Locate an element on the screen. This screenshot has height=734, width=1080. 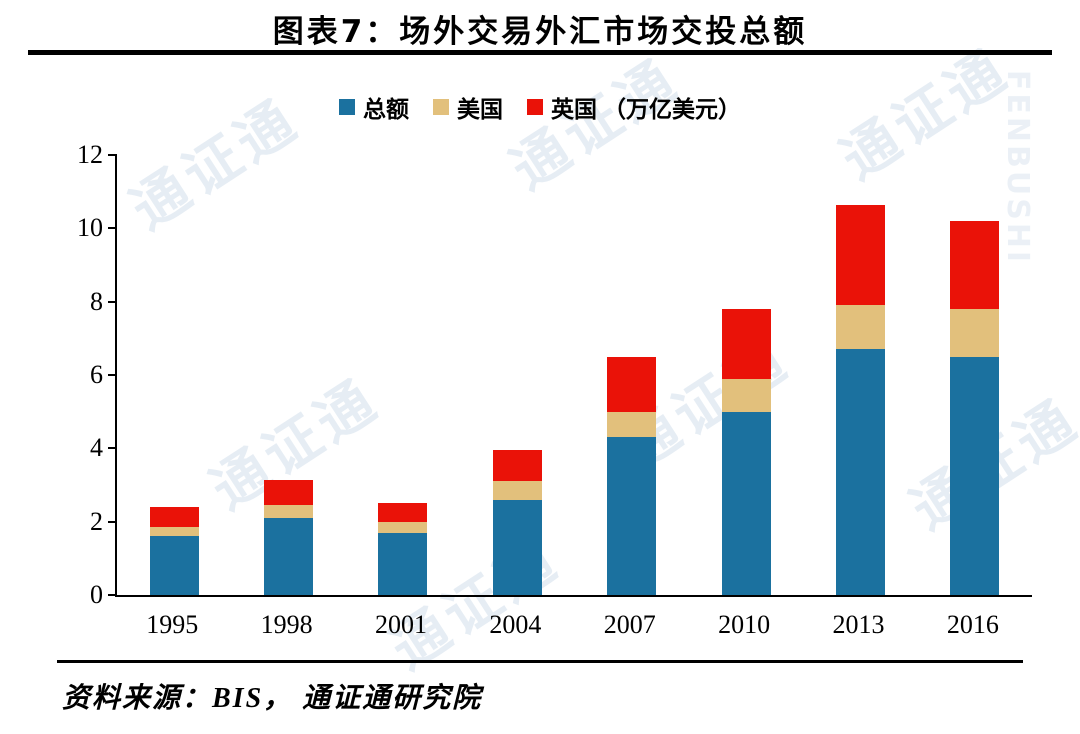
y-axis-tick-label: 4 is located at coordinates (96, 448).